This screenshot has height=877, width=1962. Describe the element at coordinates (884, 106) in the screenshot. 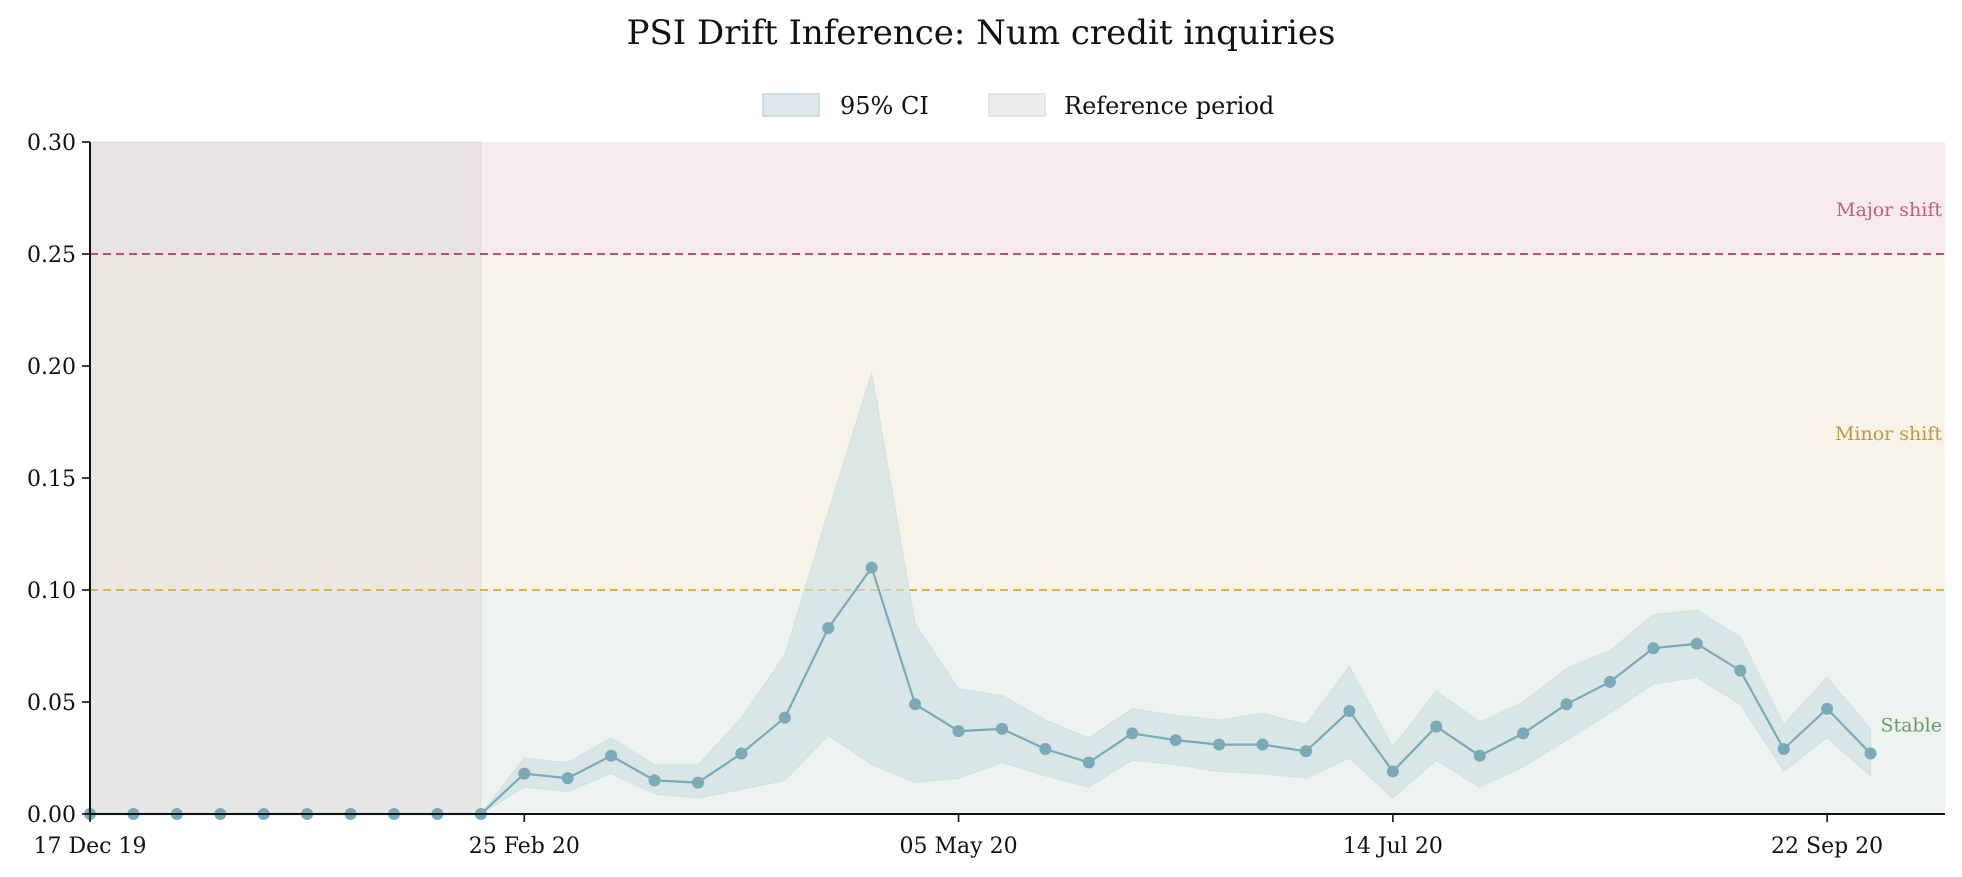

I see `legend-label-0: 95% CI` at that location.